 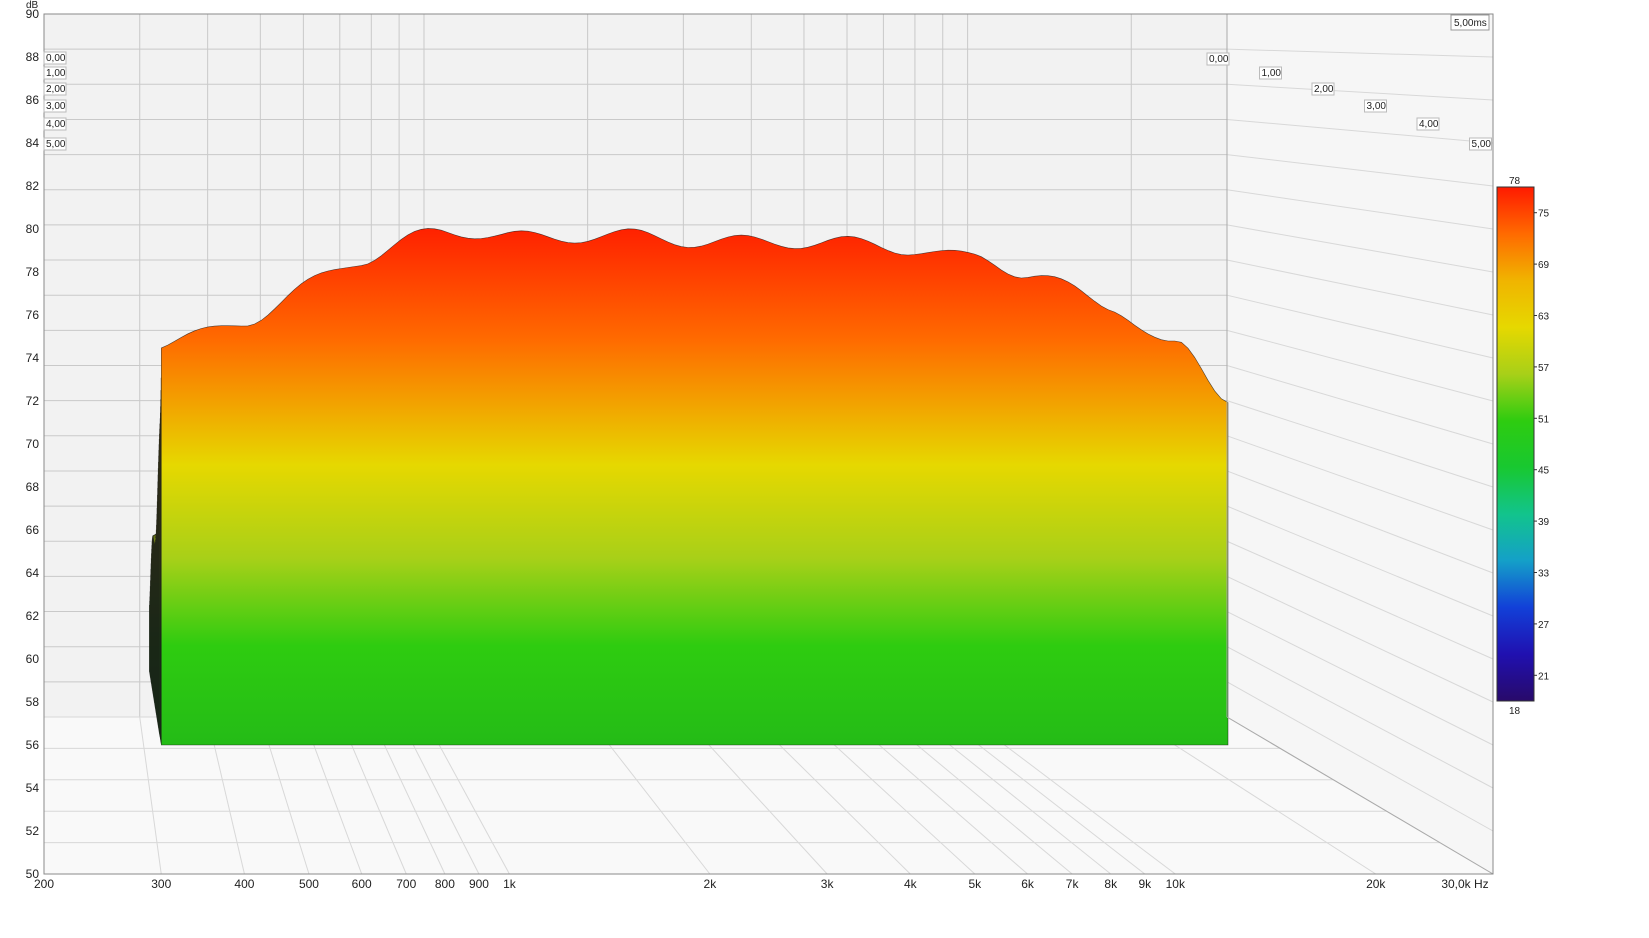 I want to click on x-tick-label: 10k, so click(x=1176, y=884).